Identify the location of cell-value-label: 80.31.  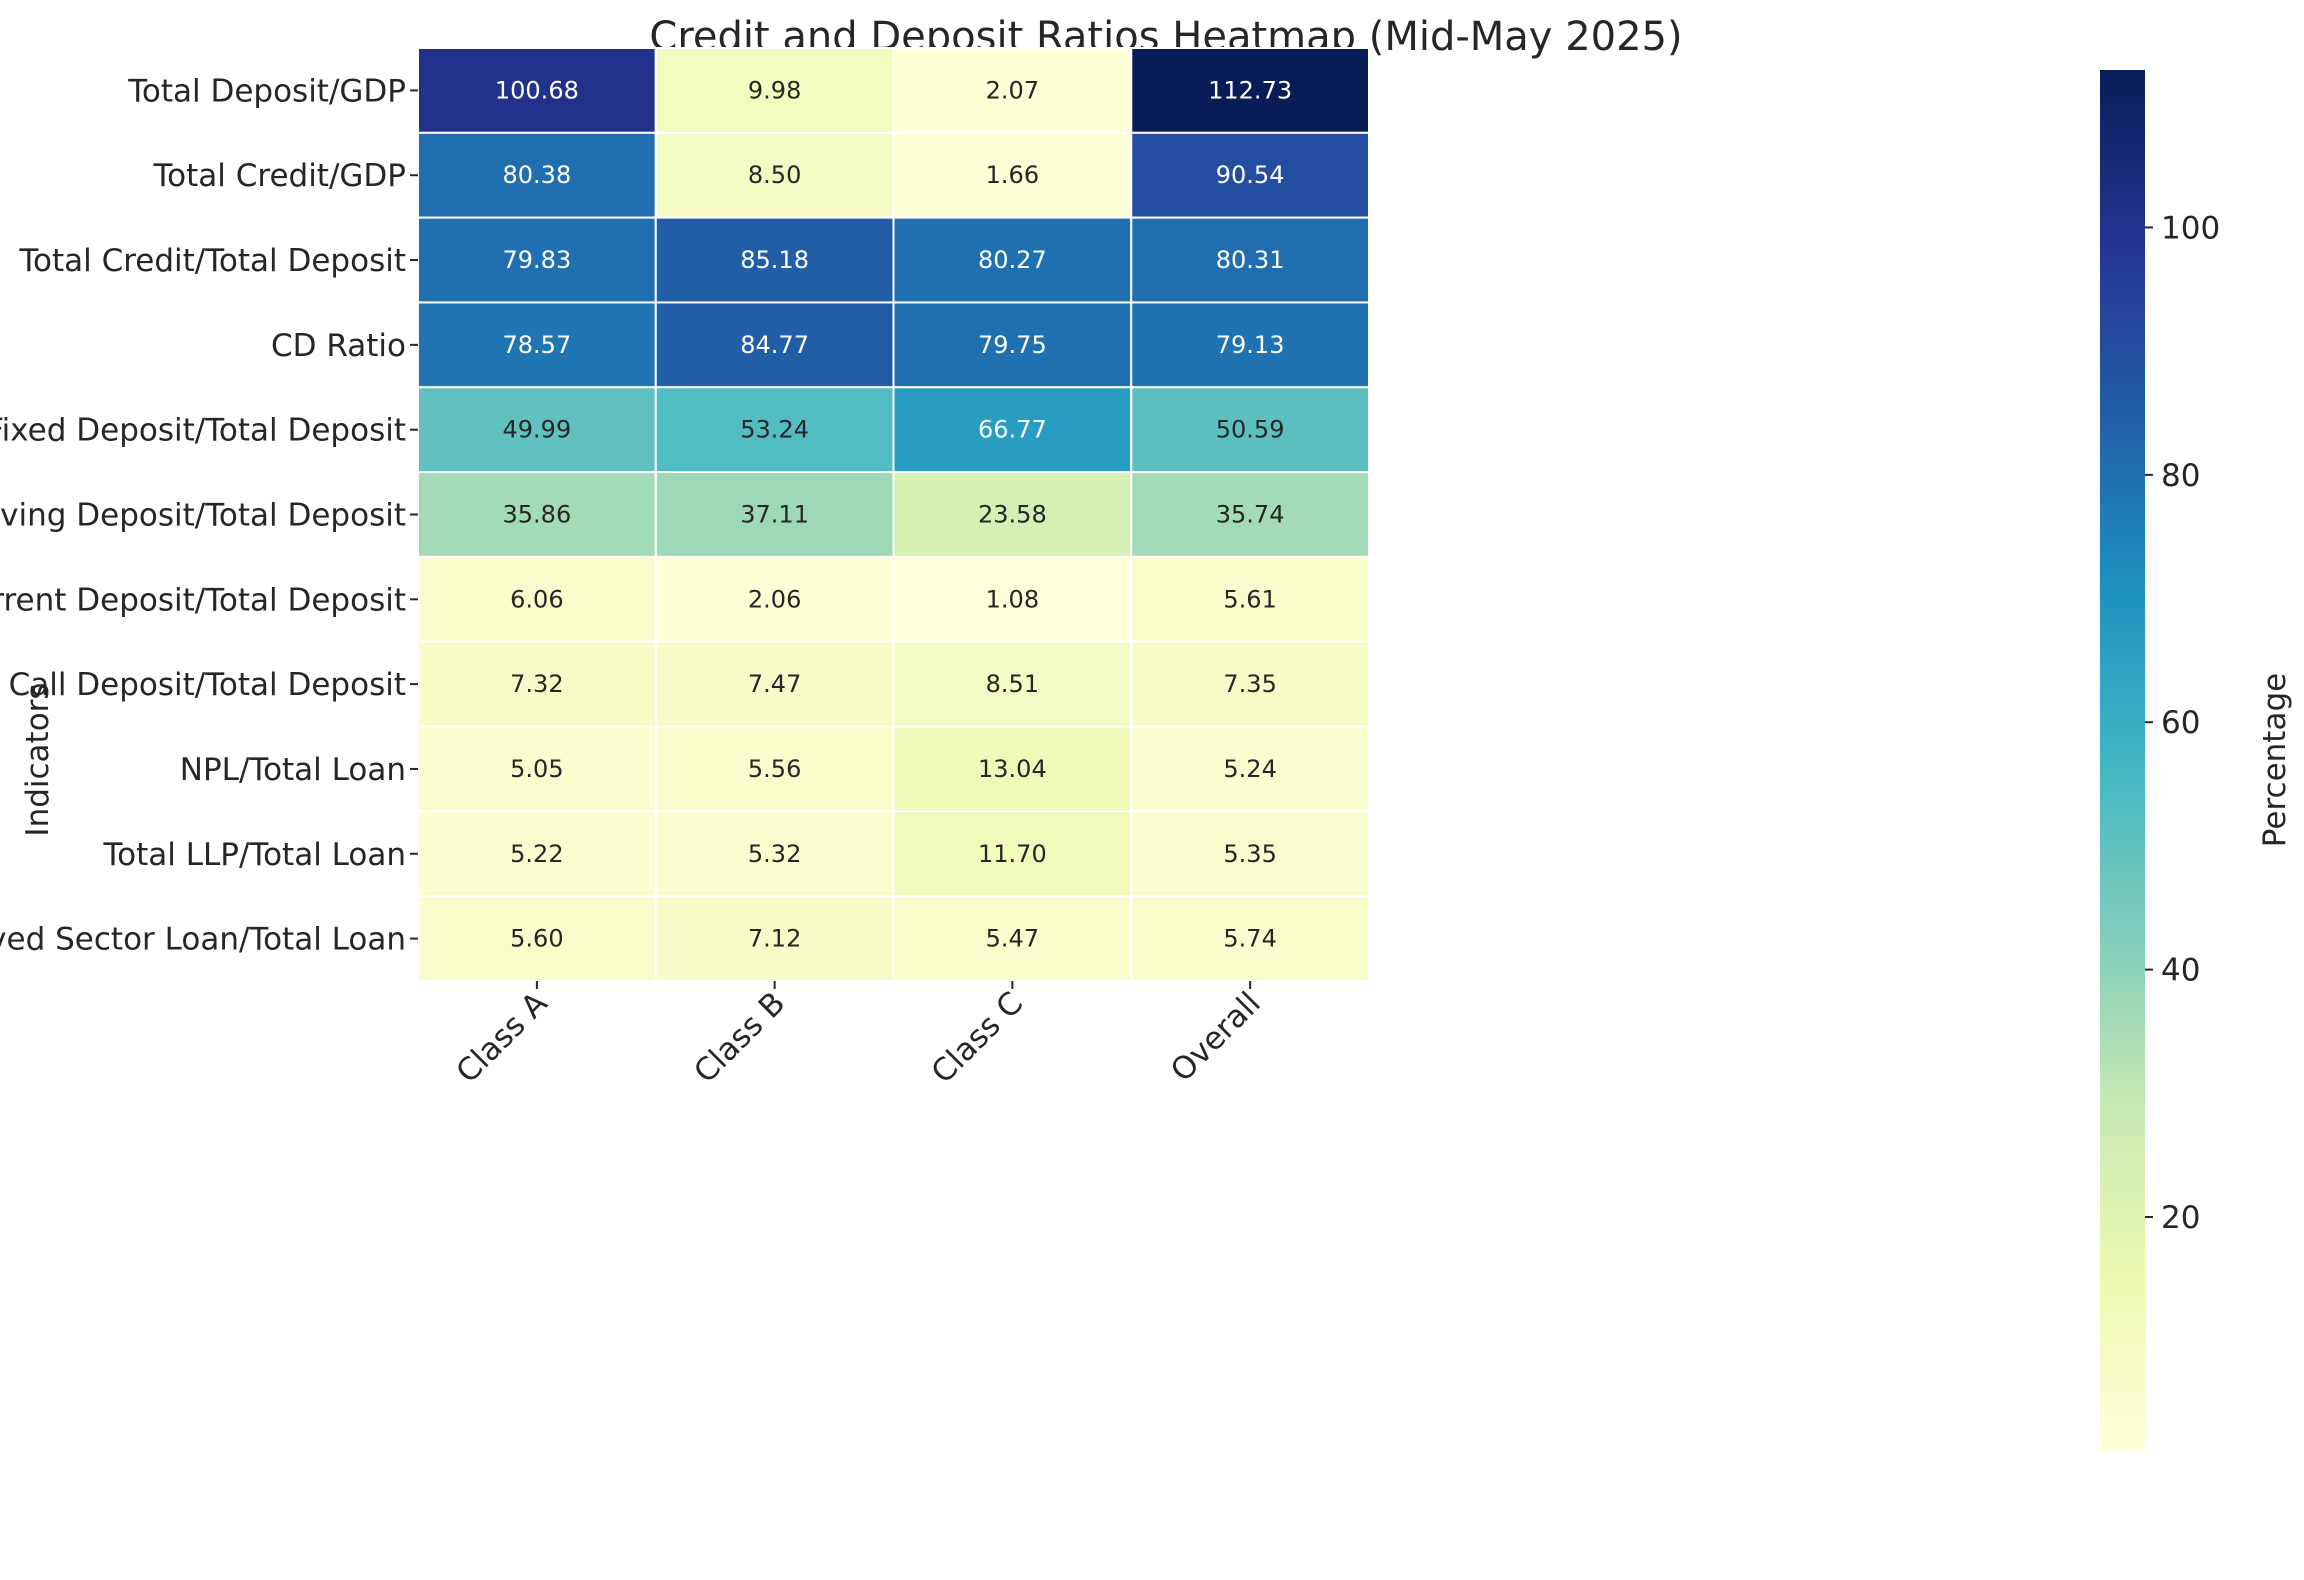
(1250, 260).